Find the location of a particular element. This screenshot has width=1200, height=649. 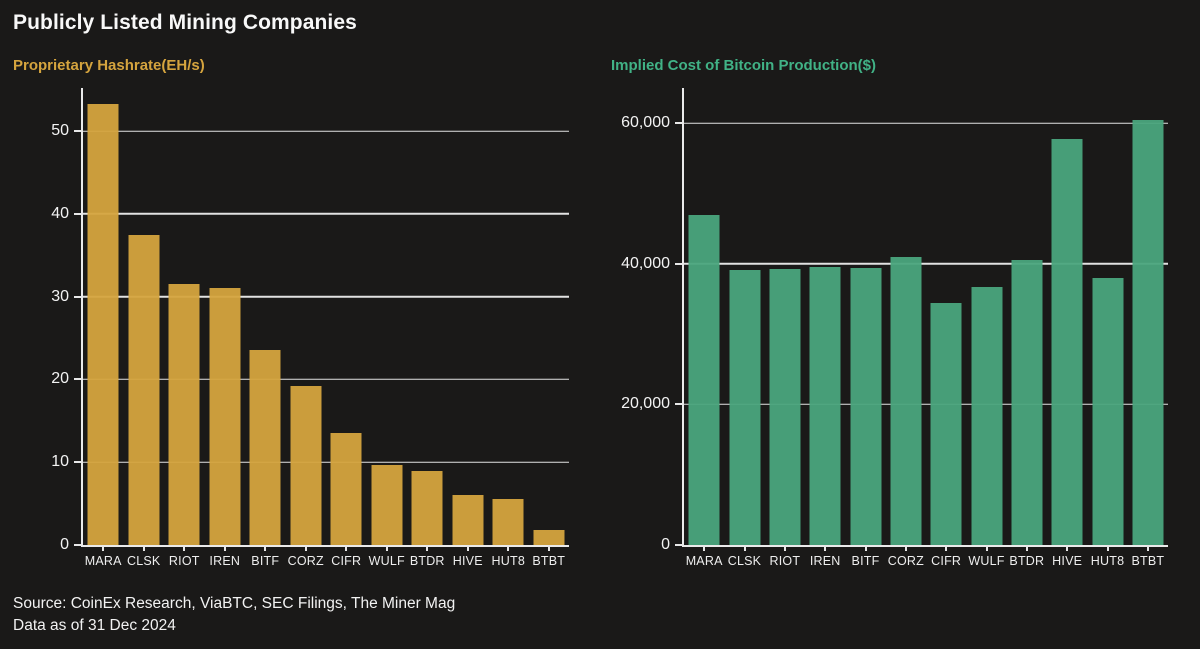

y-axis-label: 40,000 is located at coordinates (645, 263).